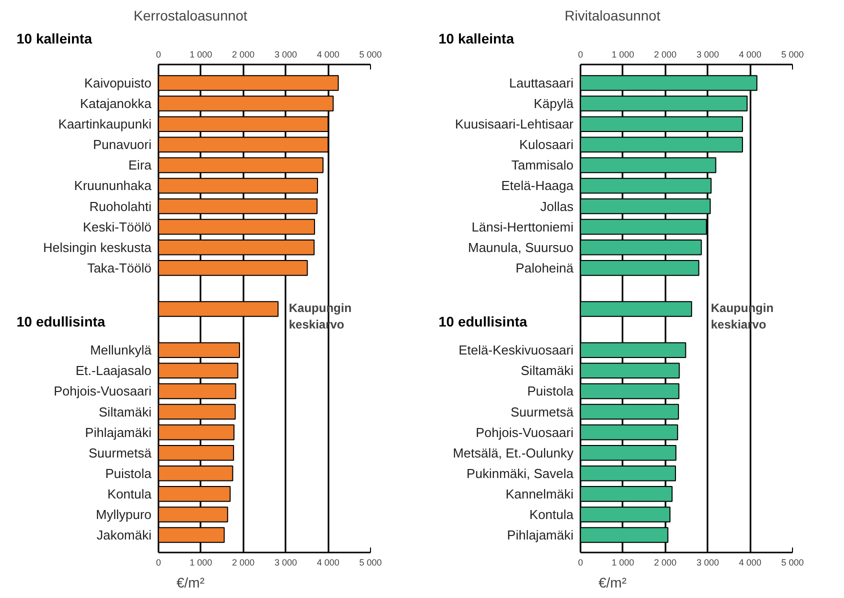  Describe the element at coordinates (191, 16) in the screenshot. I see `chart-title: Kerrostaloasunnot` at that location.